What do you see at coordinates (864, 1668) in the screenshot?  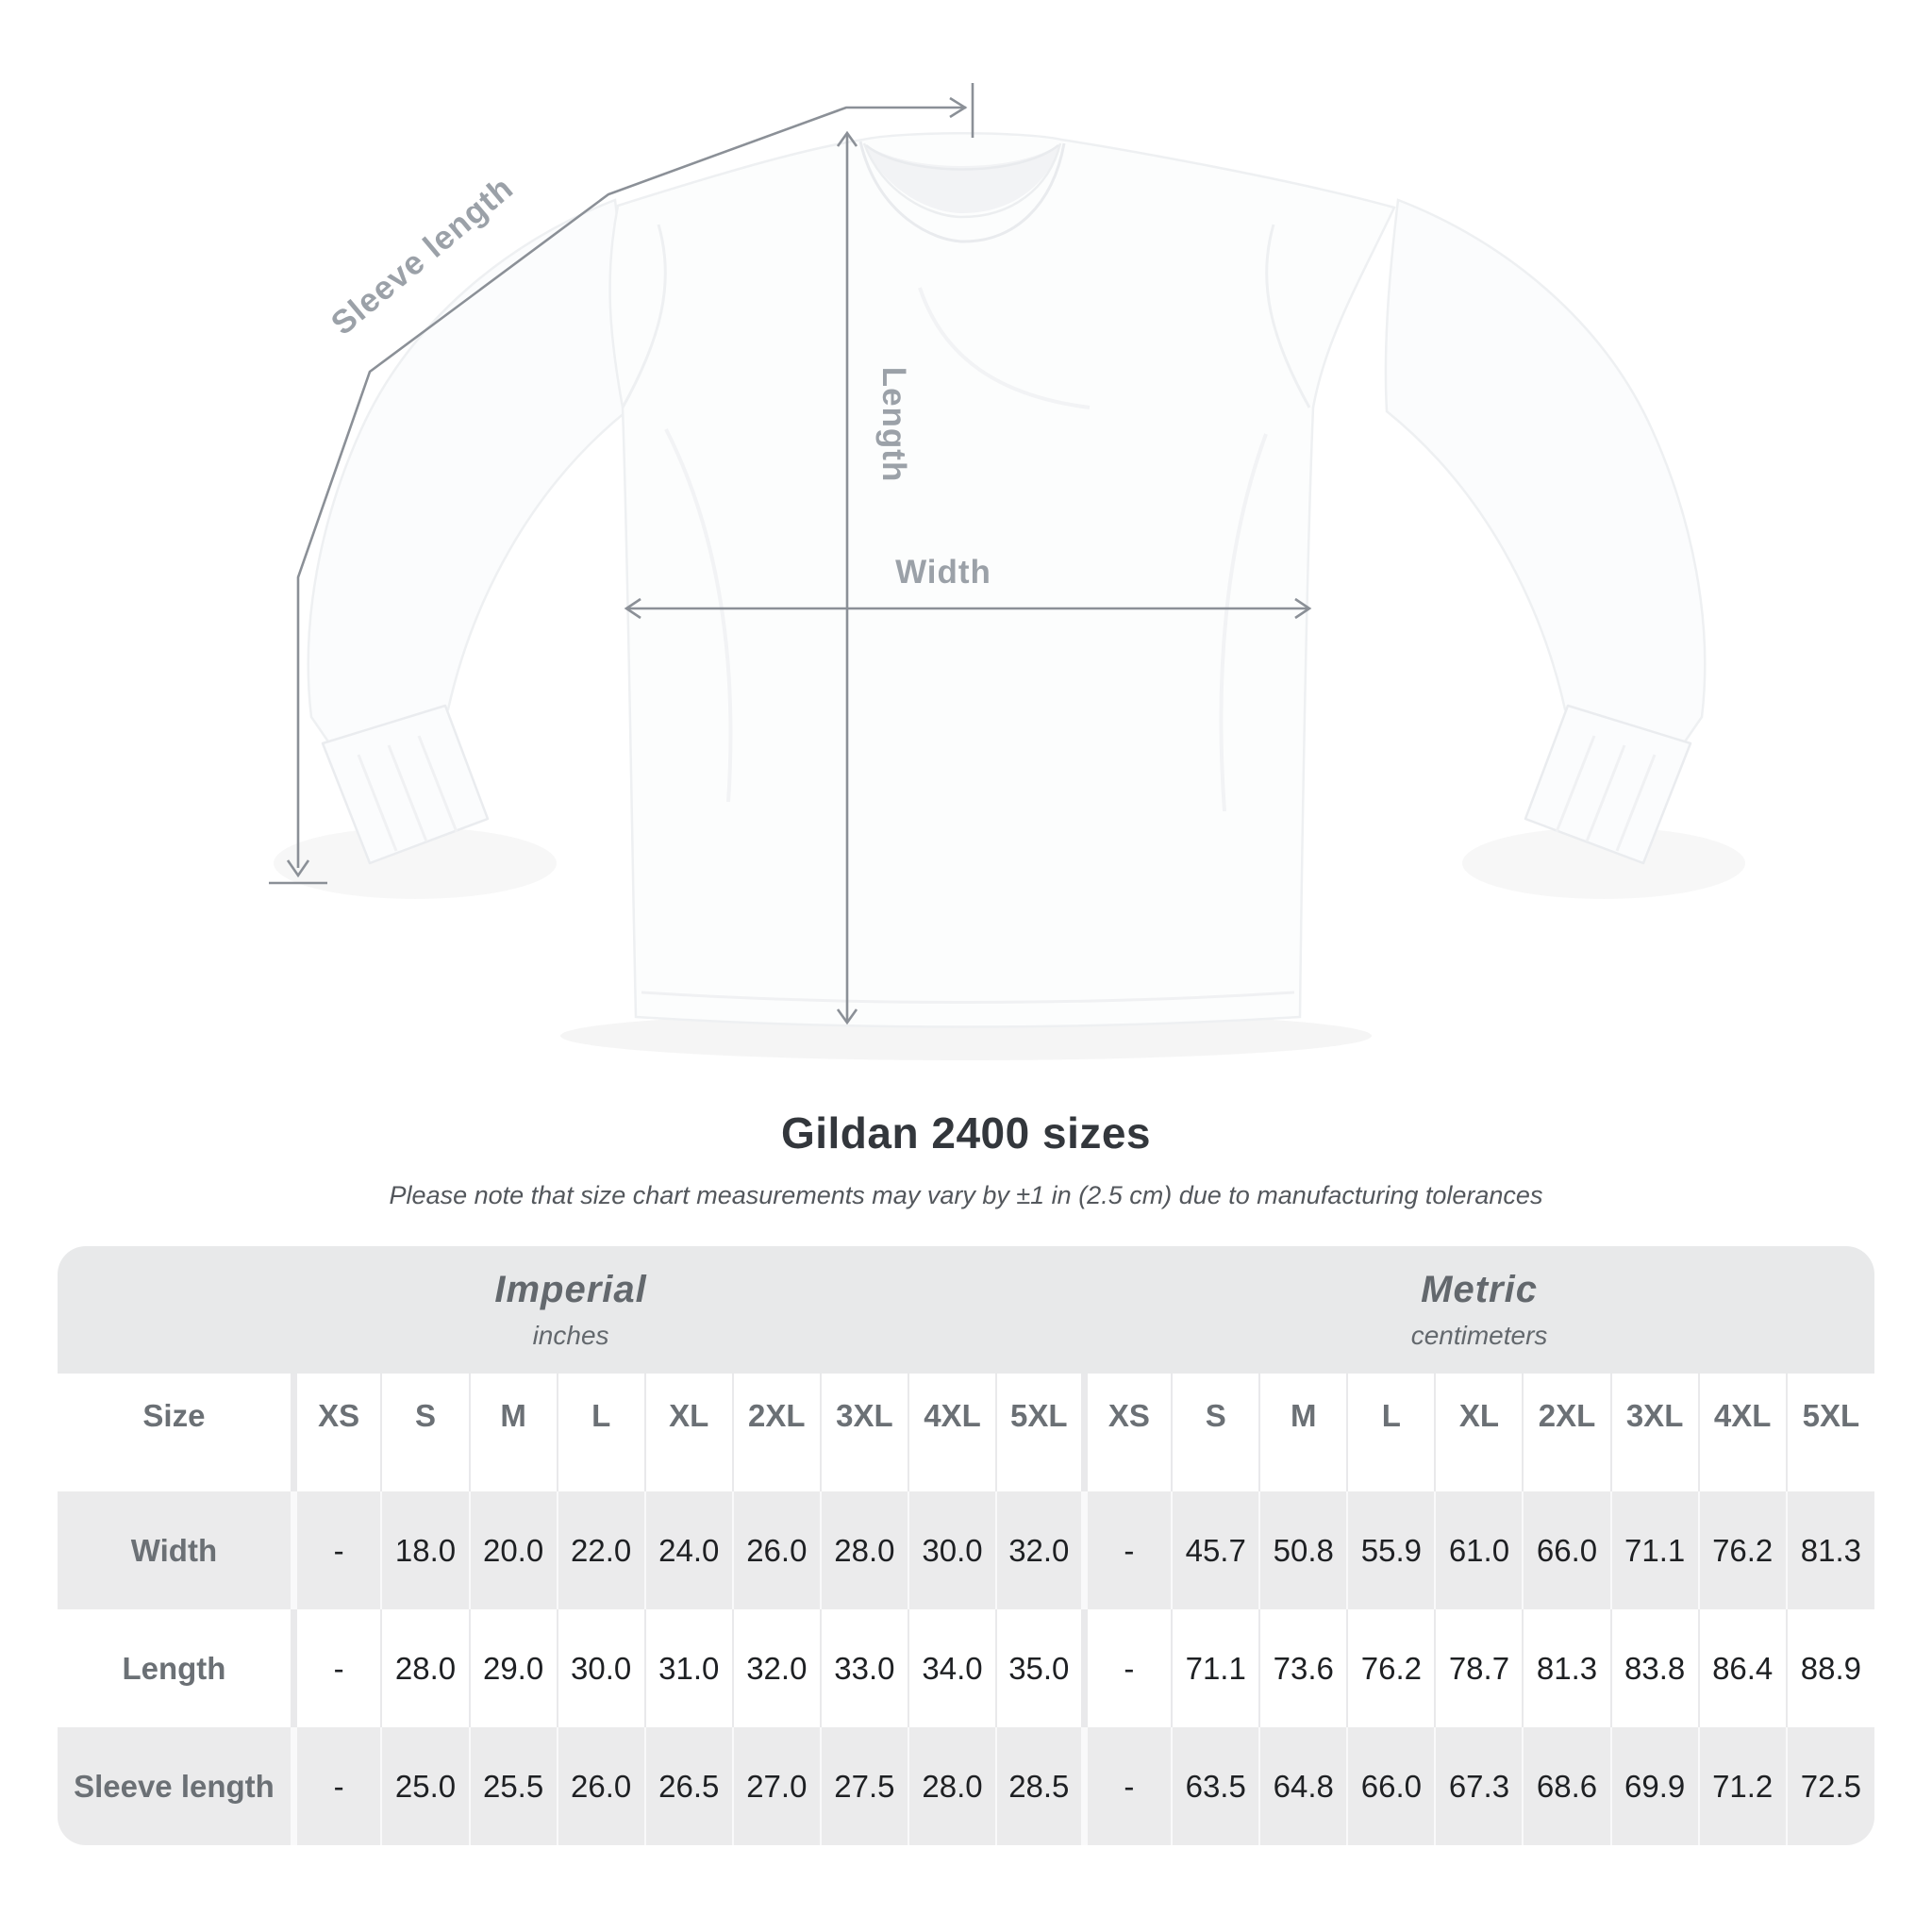 I see `cell: 33.0` at bounding box center [864, 1668].